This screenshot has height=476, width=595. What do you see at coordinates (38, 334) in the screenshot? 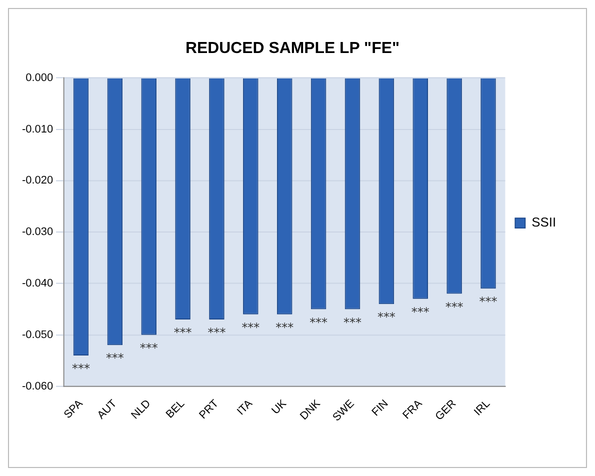
I see `y-tick-label: -0.050` at bounding box center [38, 334].